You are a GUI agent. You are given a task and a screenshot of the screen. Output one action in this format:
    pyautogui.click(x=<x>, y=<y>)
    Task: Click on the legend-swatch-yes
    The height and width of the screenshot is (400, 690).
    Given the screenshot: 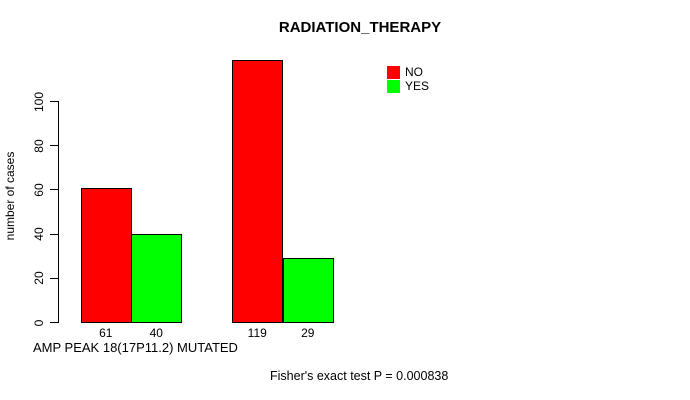 What is the action you would take?
    pyautogui.click(x=393, y=86)
    